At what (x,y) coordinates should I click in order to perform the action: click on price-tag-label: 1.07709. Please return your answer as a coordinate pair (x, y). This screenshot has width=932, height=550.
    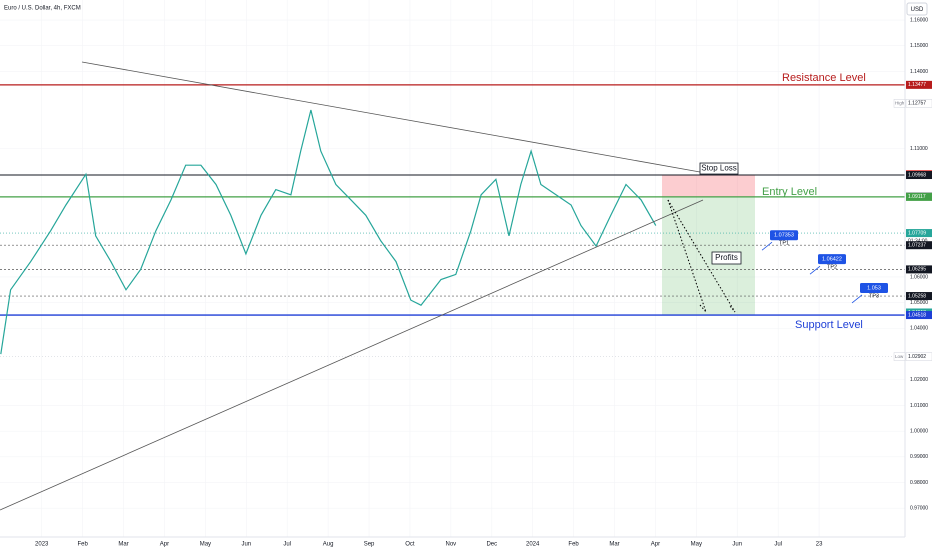
    Looking at the image, I should click on (917, 233).